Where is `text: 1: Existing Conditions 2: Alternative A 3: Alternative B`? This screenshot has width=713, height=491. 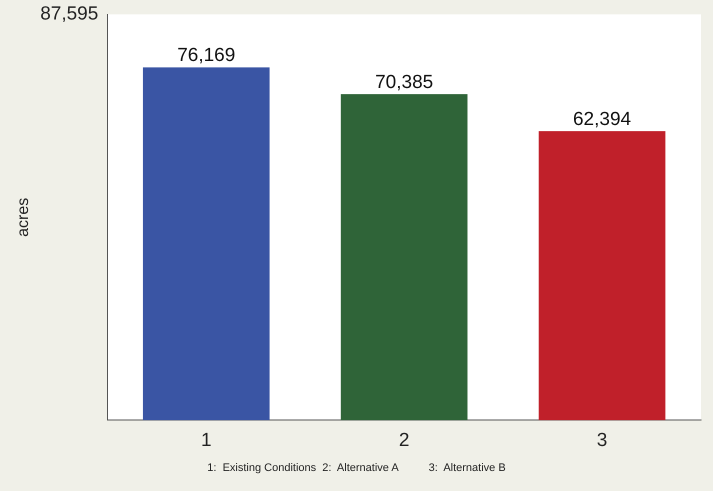
text: 1: Existing Conditions 2: Alternative A 3: Alternative B is located at coordinates (356, 468).